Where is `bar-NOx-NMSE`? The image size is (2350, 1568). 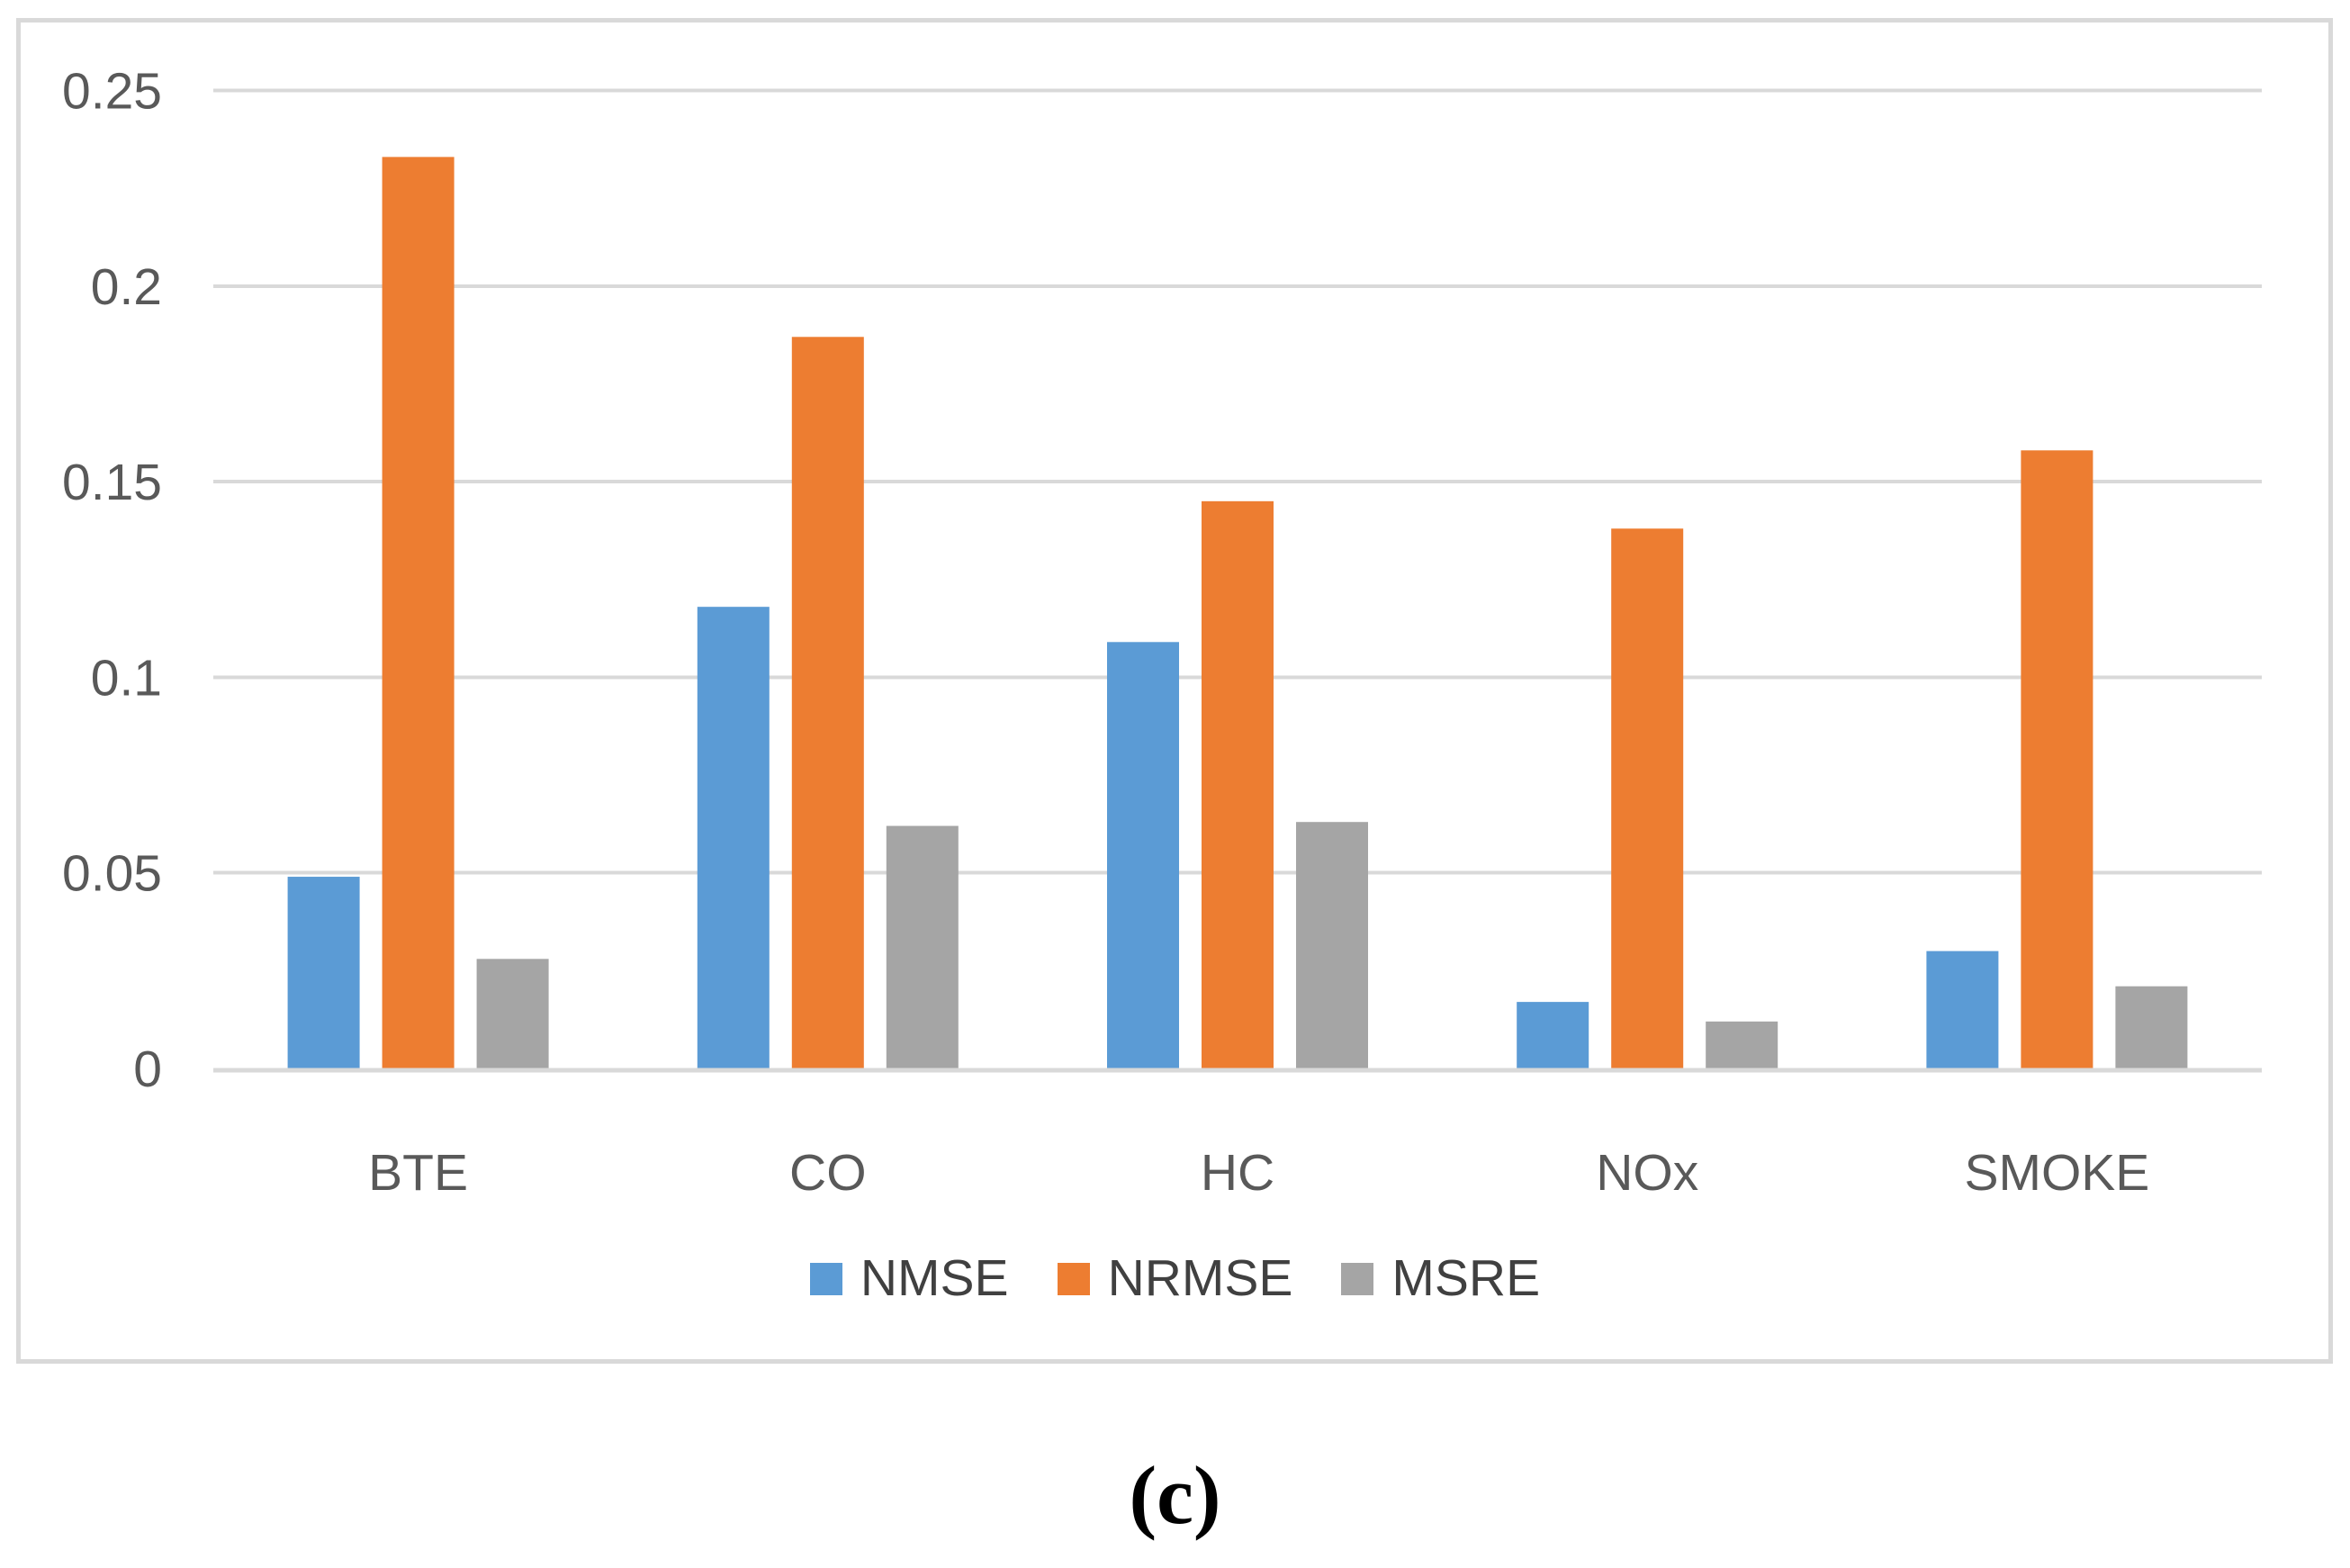
bar-NOx-NMSE is located at coordinates (1553, 1035).